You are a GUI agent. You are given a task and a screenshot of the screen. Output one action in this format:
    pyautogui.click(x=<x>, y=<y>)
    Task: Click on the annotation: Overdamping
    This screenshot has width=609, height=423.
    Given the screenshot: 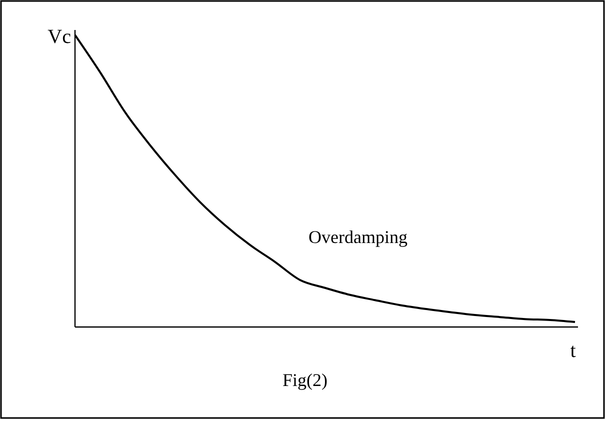 What is the action you would take?
    pyautogui.click(x=358, y=237)
    